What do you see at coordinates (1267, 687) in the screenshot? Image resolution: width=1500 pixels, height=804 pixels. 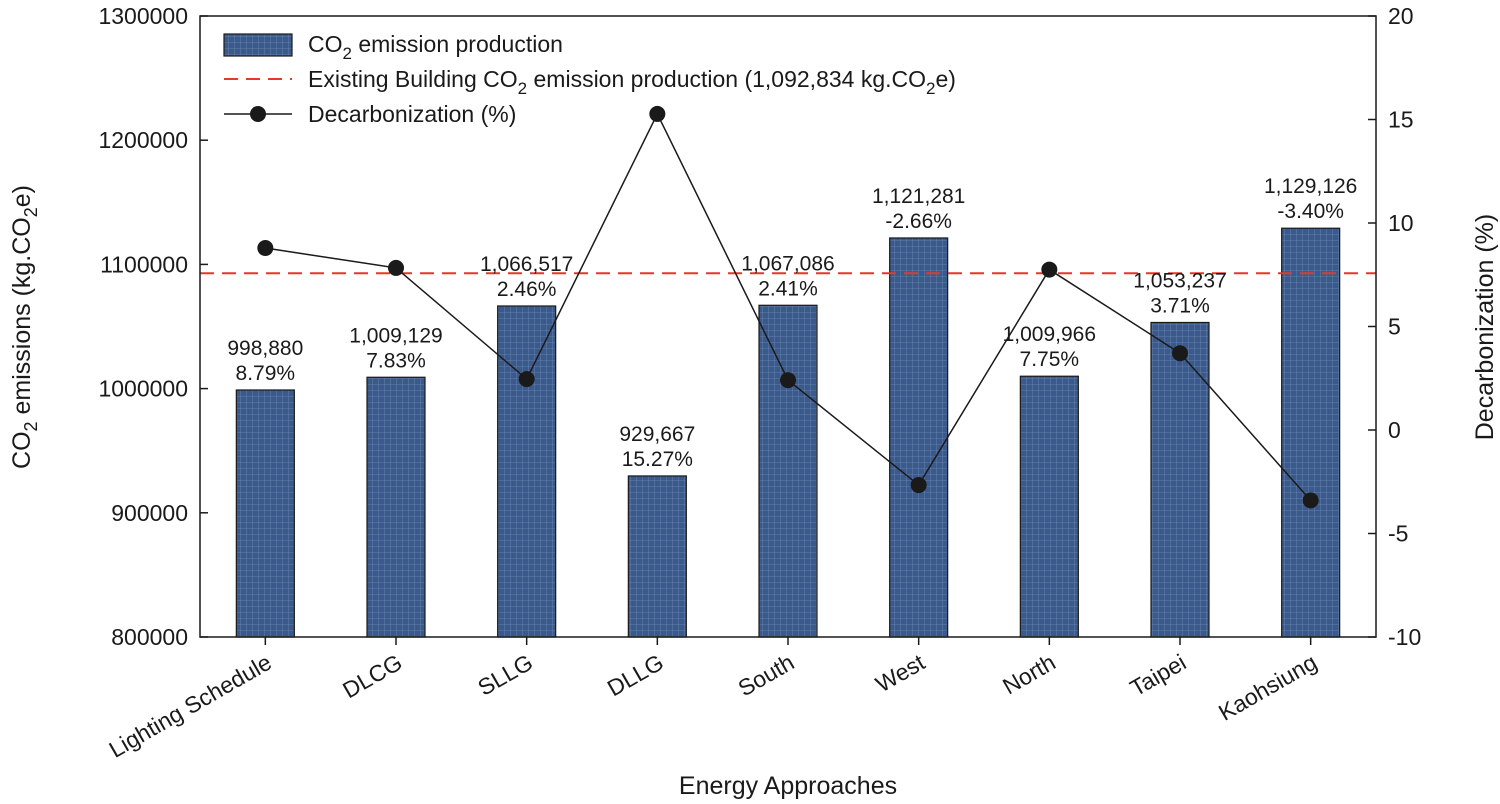 I see `x-category-label: Kaohsiung` at bounding box center [1267, 687].